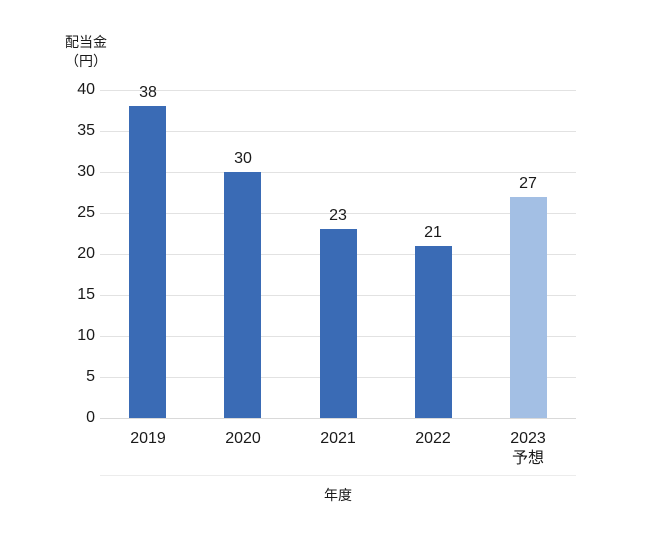 This screenshot has height=538, width=671. Describe the element at coordinates (528, 438) in the screenshot. I see `x-tick-label-line: 2023` at that location.